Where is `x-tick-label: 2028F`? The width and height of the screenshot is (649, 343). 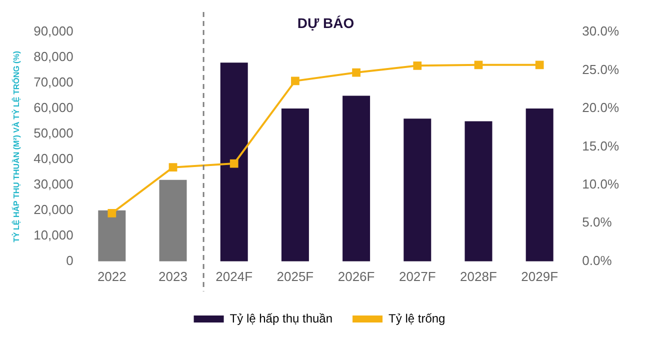
x-tick-label: 2028F is located at coordinates (478, 276).